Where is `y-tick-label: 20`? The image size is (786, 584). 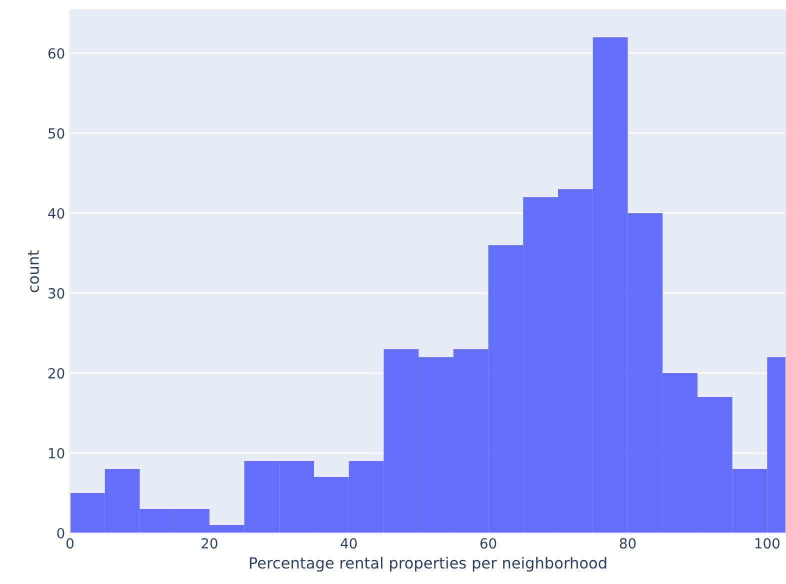
y-tick-label: 20 is located at coordinates (56, 373).